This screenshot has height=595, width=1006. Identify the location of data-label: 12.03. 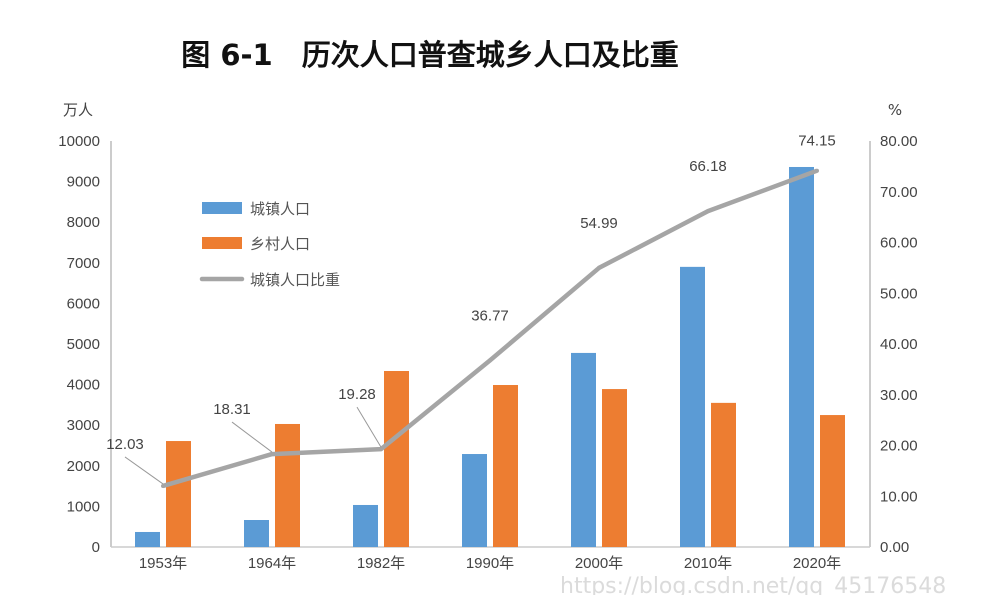
(125, 444).